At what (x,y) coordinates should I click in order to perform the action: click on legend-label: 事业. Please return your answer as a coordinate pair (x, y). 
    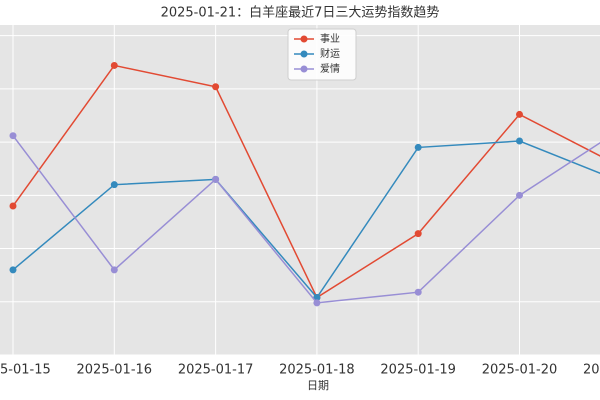
    Looking at the image, I should click on (330, 38).